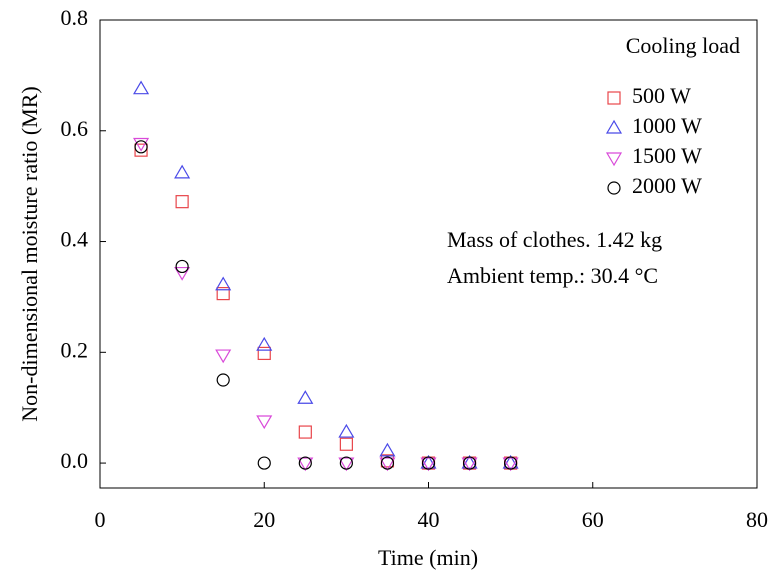 The height and width of the screenshot is (578, 768). Describe the element at coordinates (667, 155) in the screenshot. I see `legend-label: 1500 W` at that location.